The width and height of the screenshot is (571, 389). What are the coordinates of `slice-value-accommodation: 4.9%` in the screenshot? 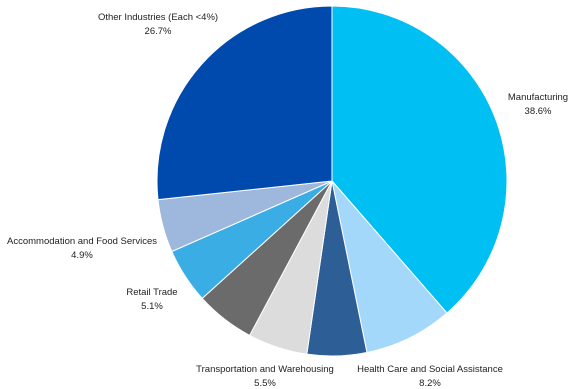 It's located at (82, 255).